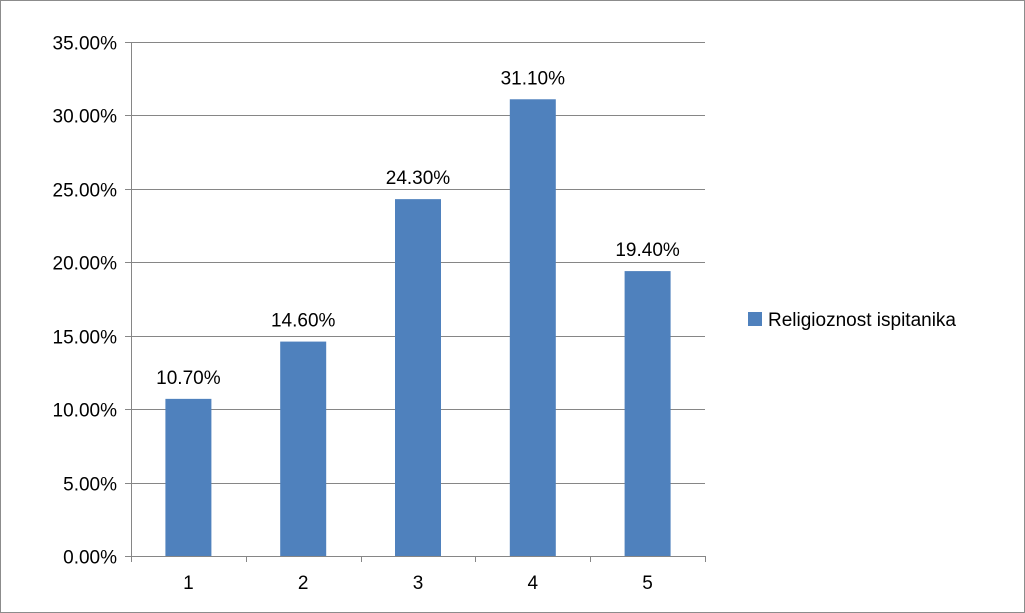 Image resolution: width=1025 pixels, height=613 pixels. What do you see at coordinates (85, 191) in the screenshot?
I see `y-tick-label: 25.00%` at bounding box center [85, 191].